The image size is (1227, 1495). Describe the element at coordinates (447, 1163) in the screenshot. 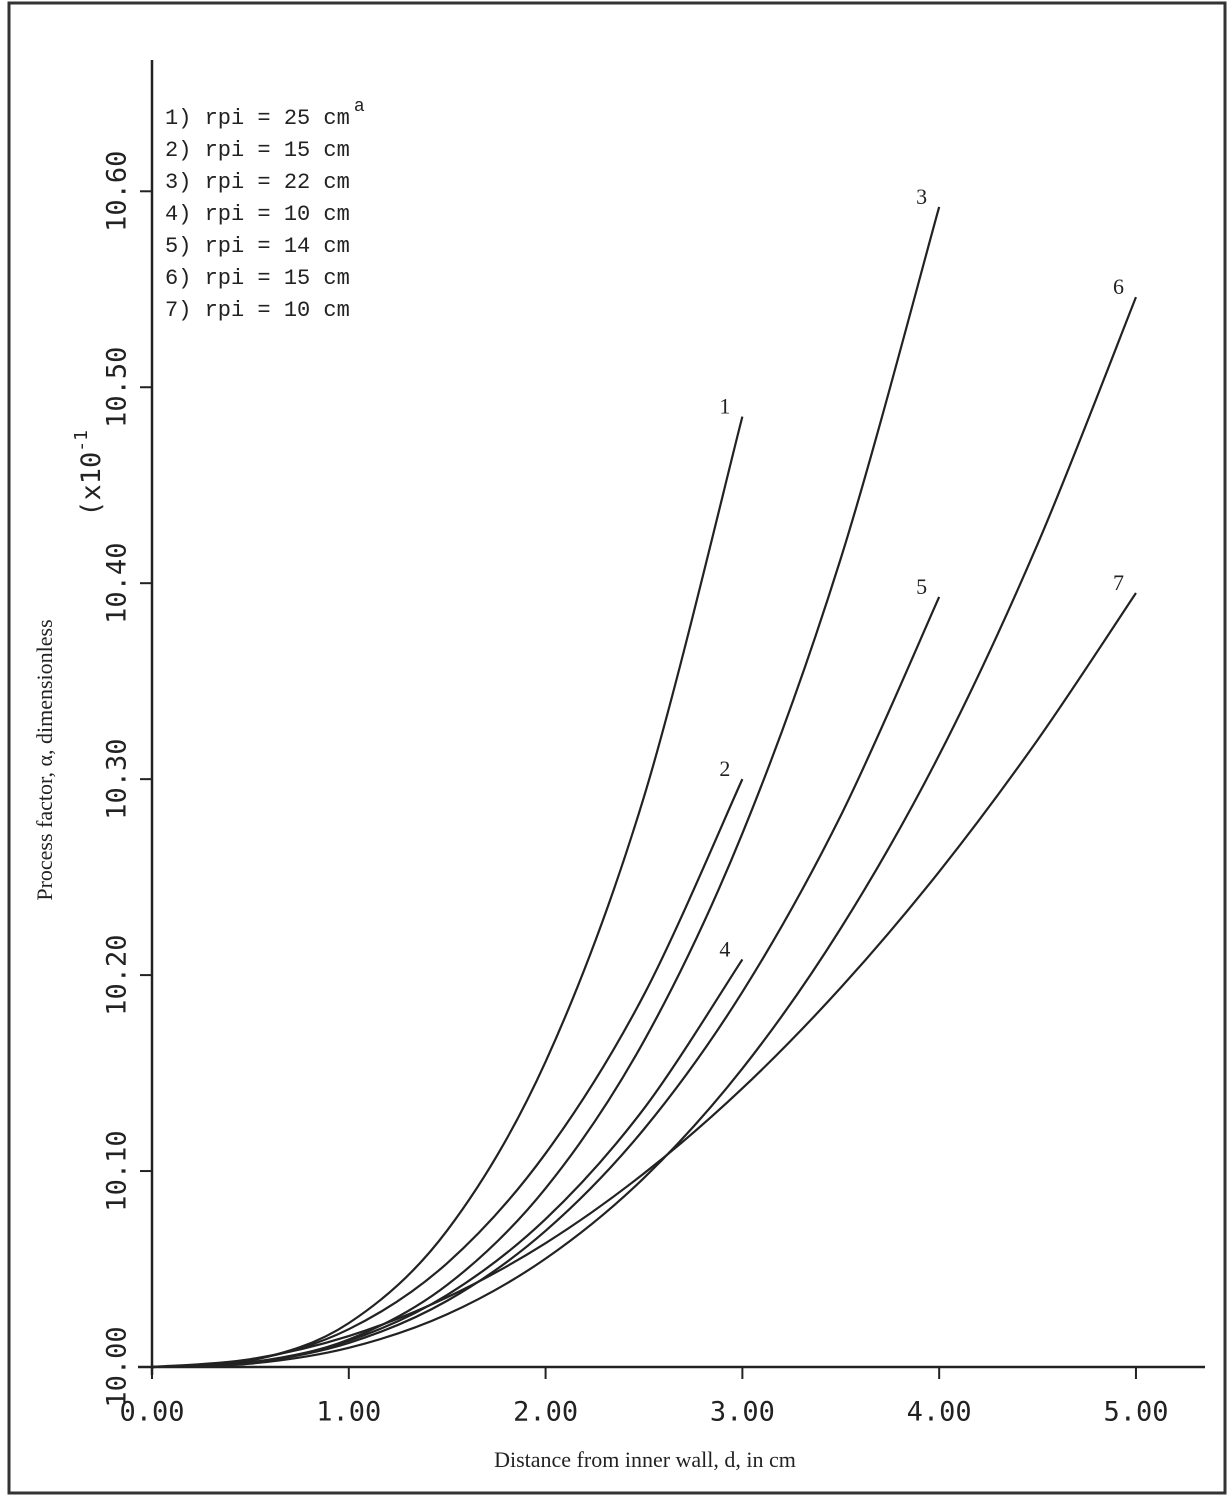

I see `series-line` at that location.